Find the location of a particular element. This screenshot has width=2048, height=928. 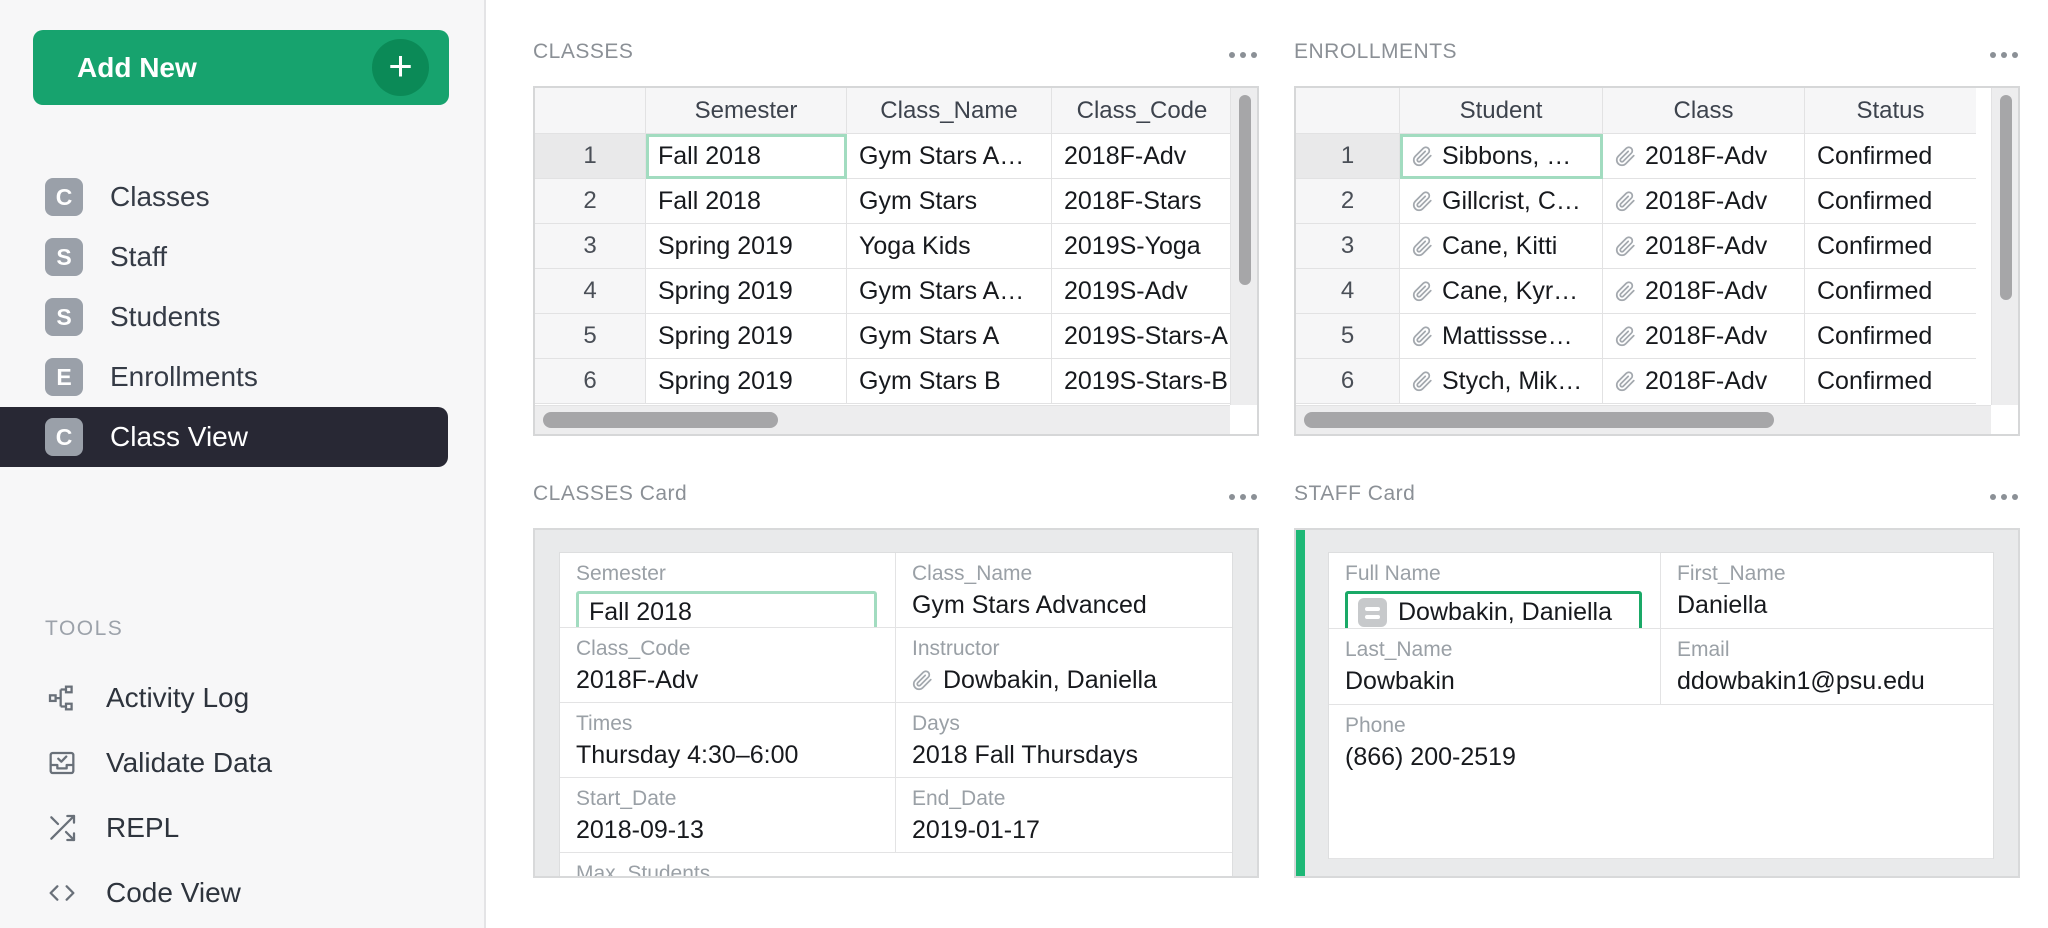

cell: Yoga Kids is located at coordinates (949, 246).